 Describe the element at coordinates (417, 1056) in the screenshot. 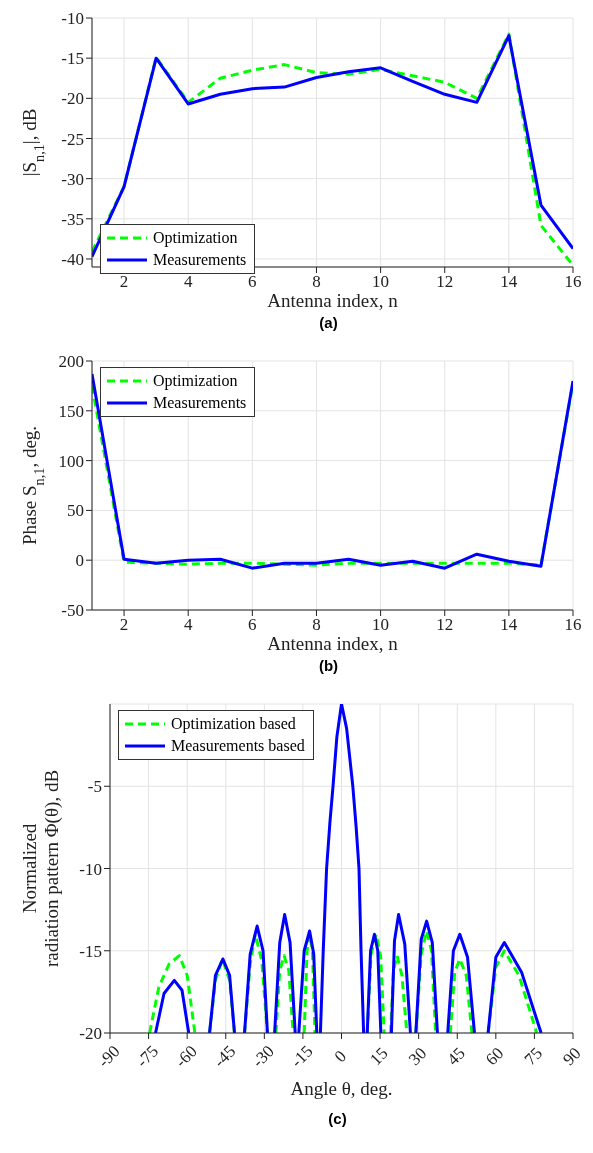

I see `x-tick-label: 30` at that location.